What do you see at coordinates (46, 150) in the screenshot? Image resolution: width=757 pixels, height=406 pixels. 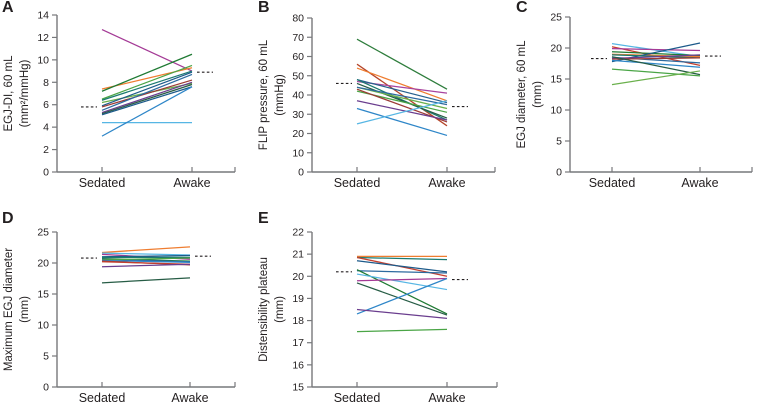 I see `y-tick-label: 2` at bounding box center [46, 150].